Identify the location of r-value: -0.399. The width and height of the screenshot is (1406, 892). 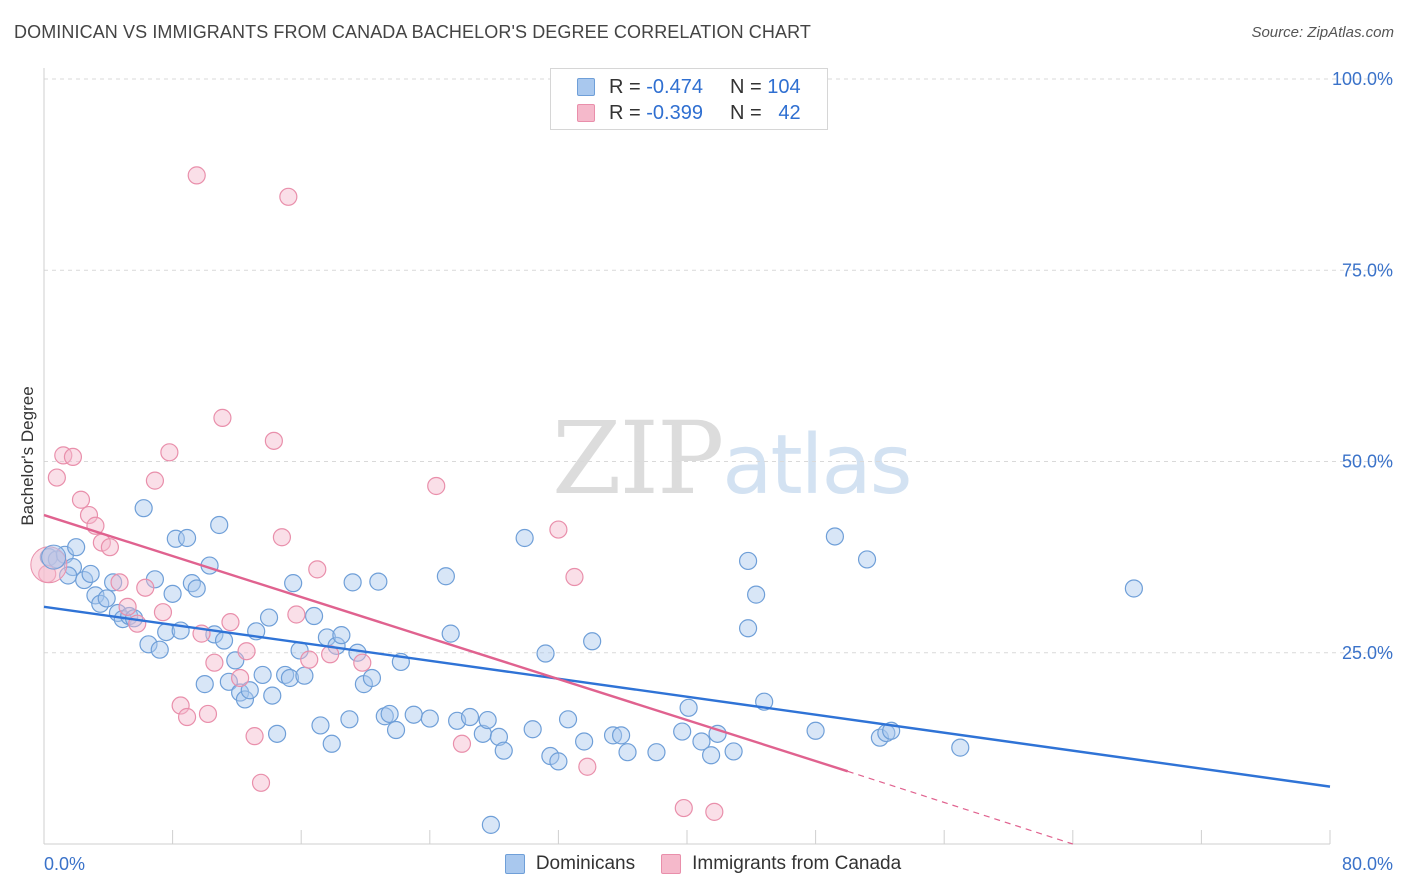
(674, 112).